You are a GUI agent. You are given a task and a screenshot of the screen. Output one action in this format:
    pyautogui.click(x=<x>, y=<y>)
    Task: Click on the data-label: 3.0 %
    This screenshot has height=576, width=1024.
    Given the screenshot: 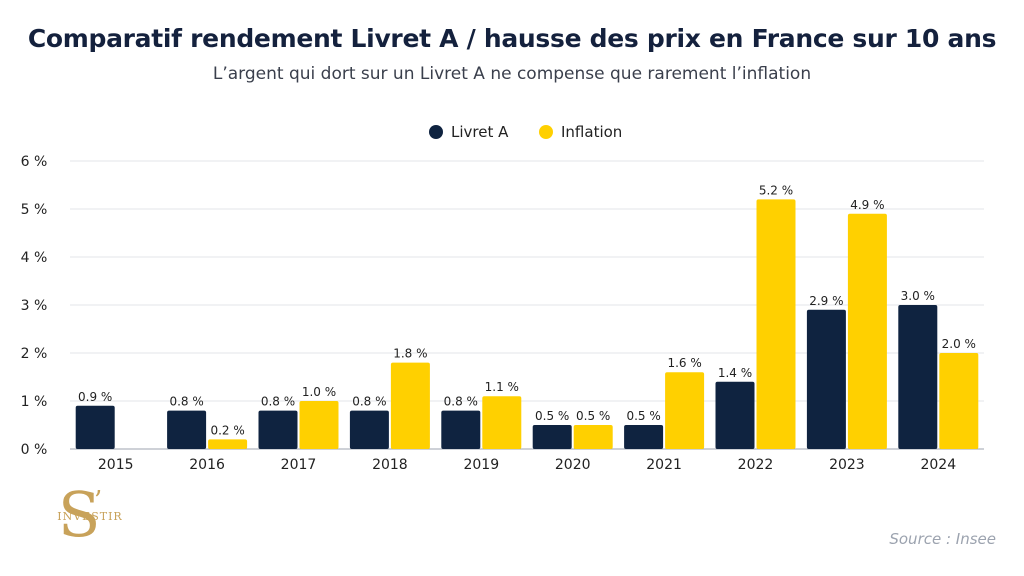 What is the action you would take?
    pyautogui.click(x=918, y=296)
    